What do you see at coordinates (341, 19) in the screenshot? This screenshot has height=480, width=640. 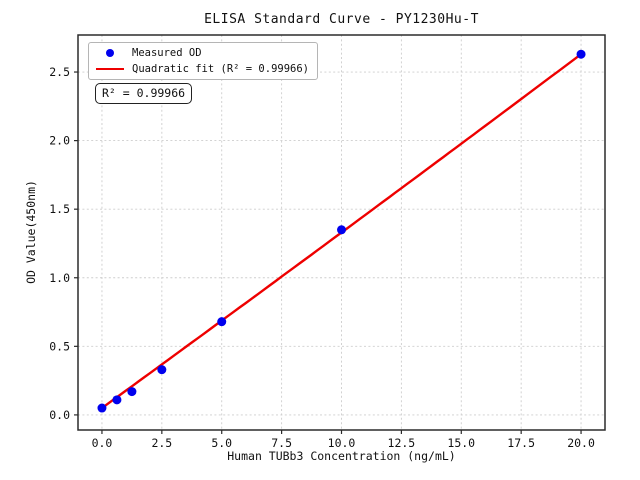 I see `chart-title: ELISA Standard Curve - PY1230Hu-T` at bounding box center [341, 19].